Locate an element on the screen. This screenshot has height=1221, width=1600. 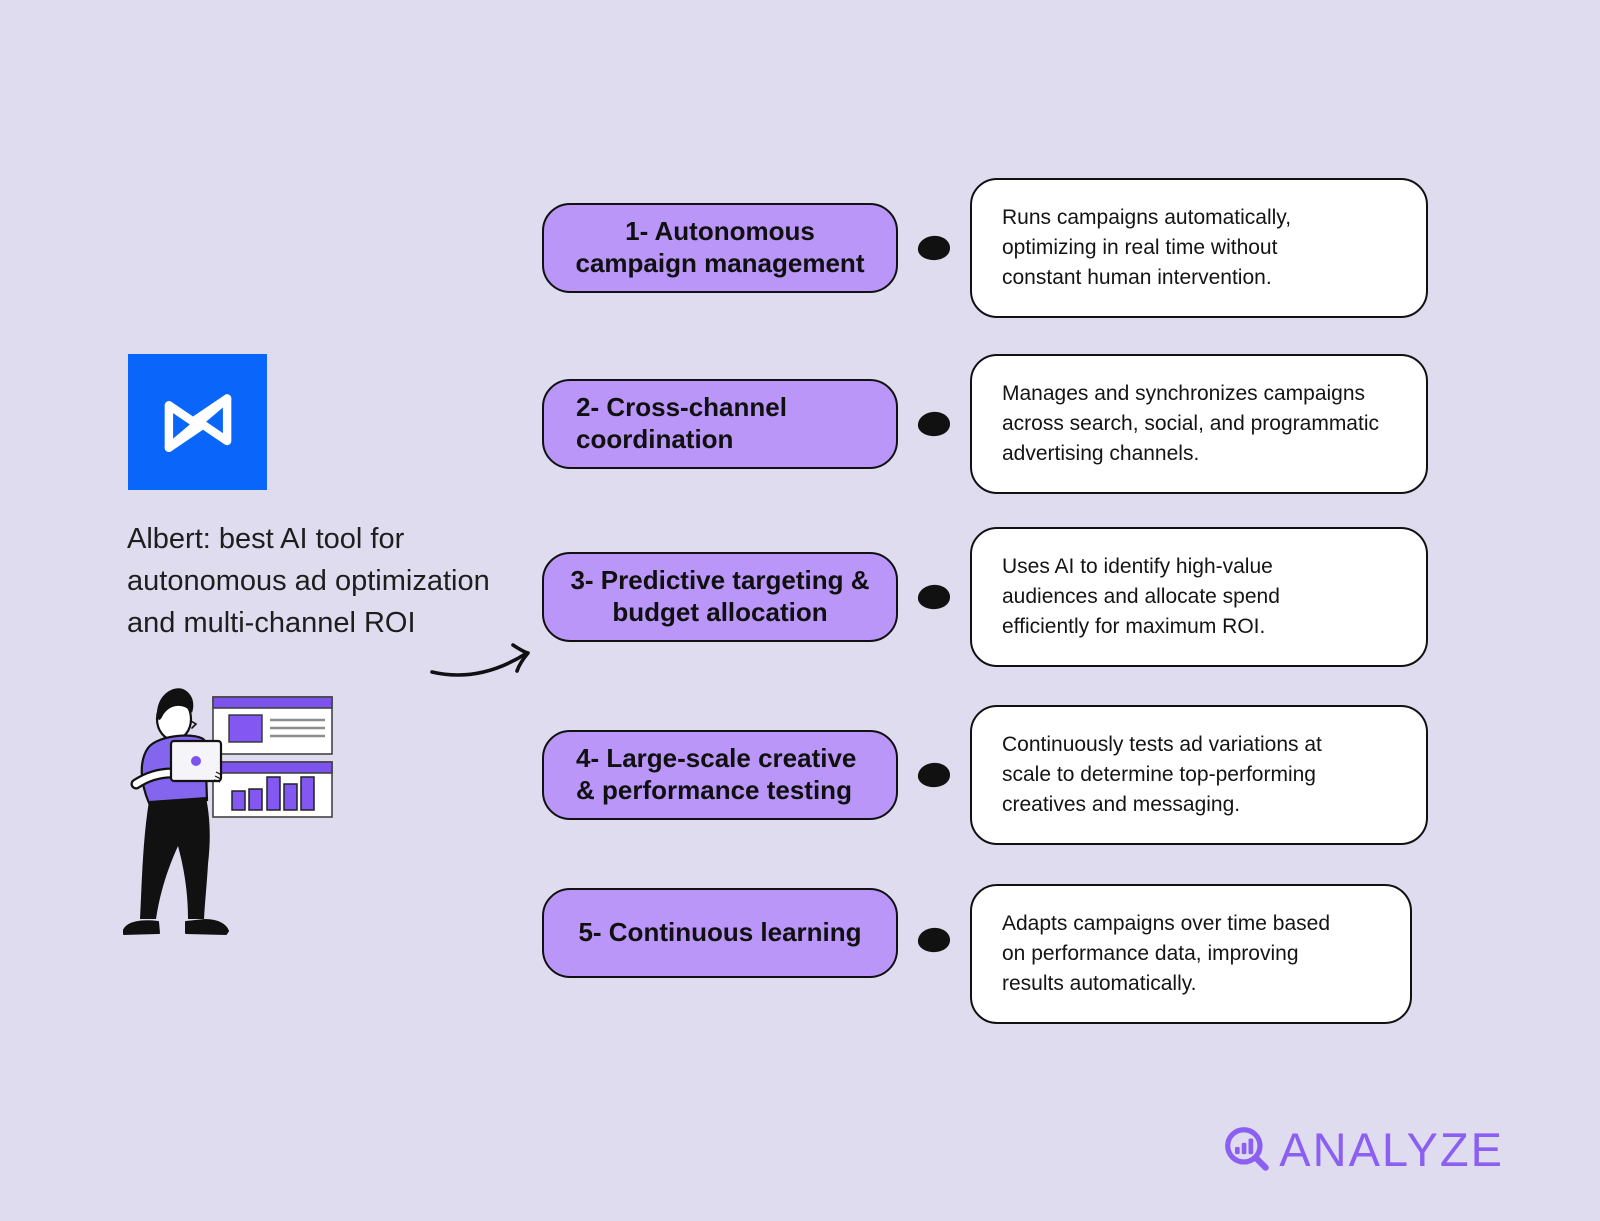
magnifier-bar-chart-icon is located at coordinates (1247, 1148).